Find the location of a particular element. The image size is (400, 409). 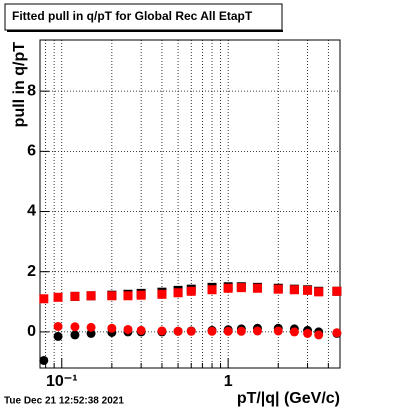

x-tick-label: 10⁻¹ is located at coordinates (62, 381).